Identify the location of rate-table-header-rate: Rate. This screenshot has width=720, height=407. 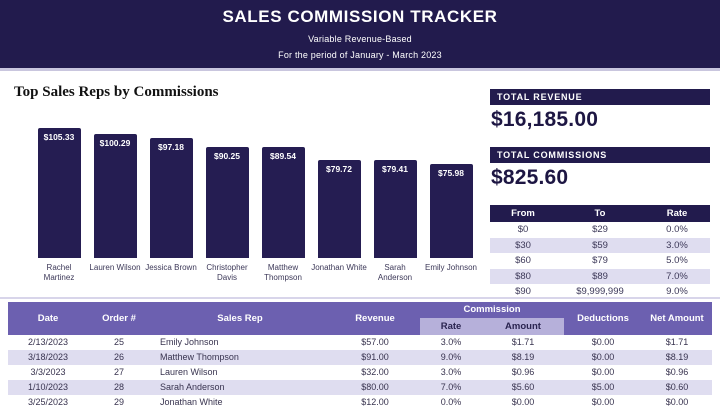
(677, 213).